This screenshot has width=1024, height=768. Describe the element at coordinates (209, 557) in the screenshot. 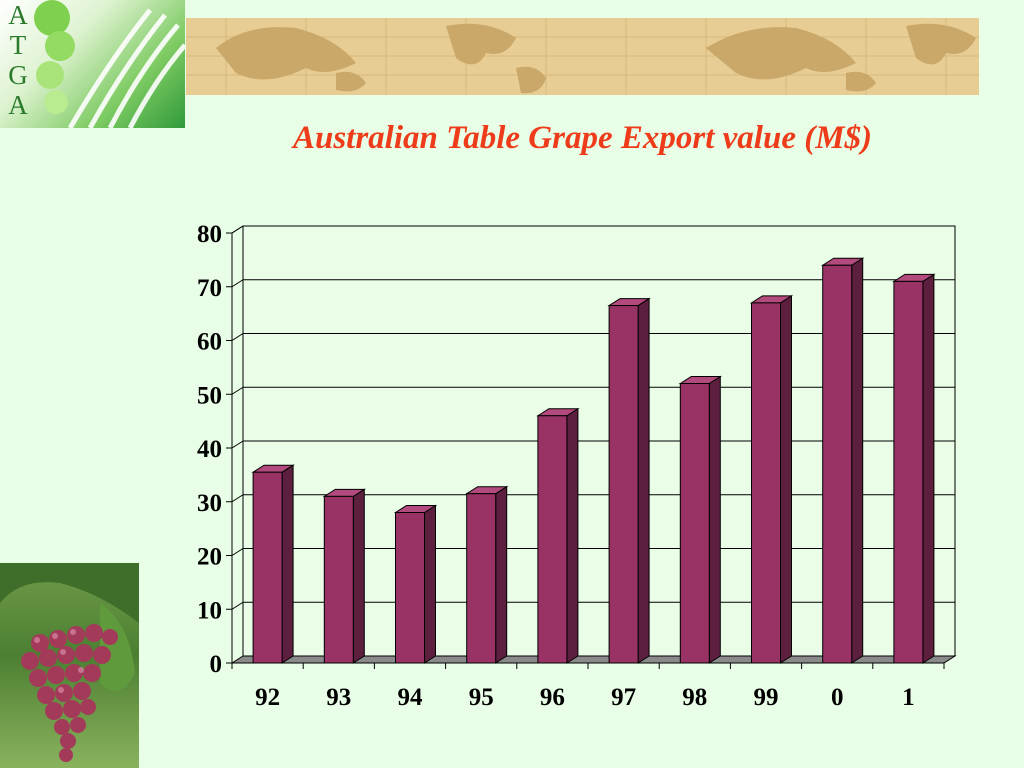

I see `y-tick-label: 20` at that location.